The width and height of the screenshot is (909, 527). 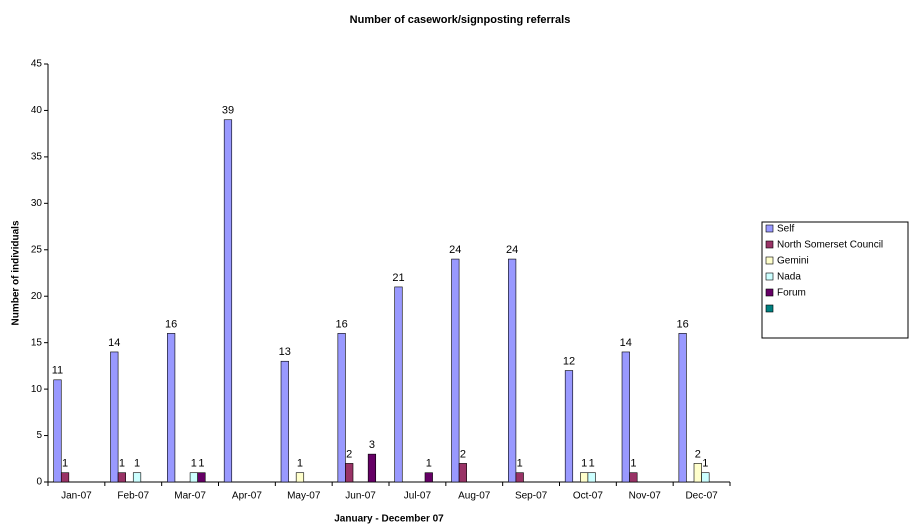 What do you see at coordinates (835, 280) in the screenshot?
I see `legend` at bounding box center [835, 280].